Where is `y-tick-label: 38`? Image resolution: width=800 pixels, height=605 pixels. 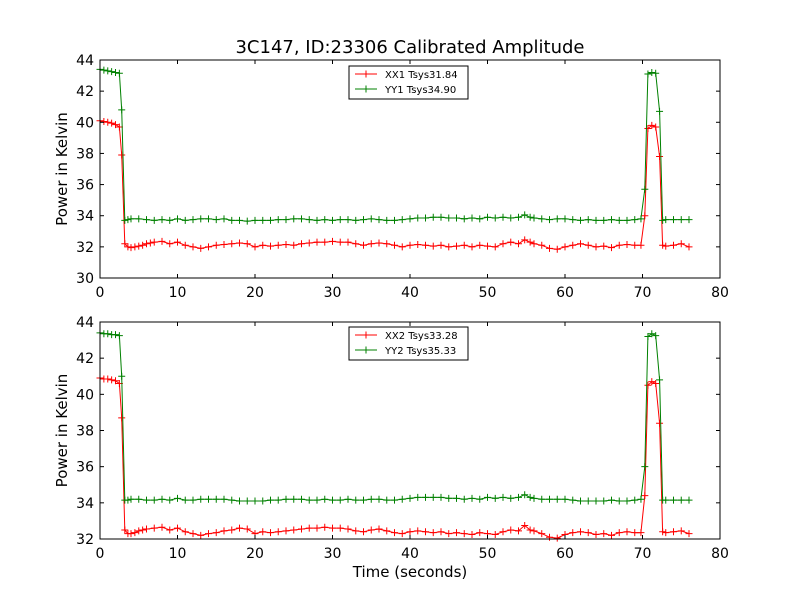
y-tick-label: 38 is located at coordinates (85, 432).